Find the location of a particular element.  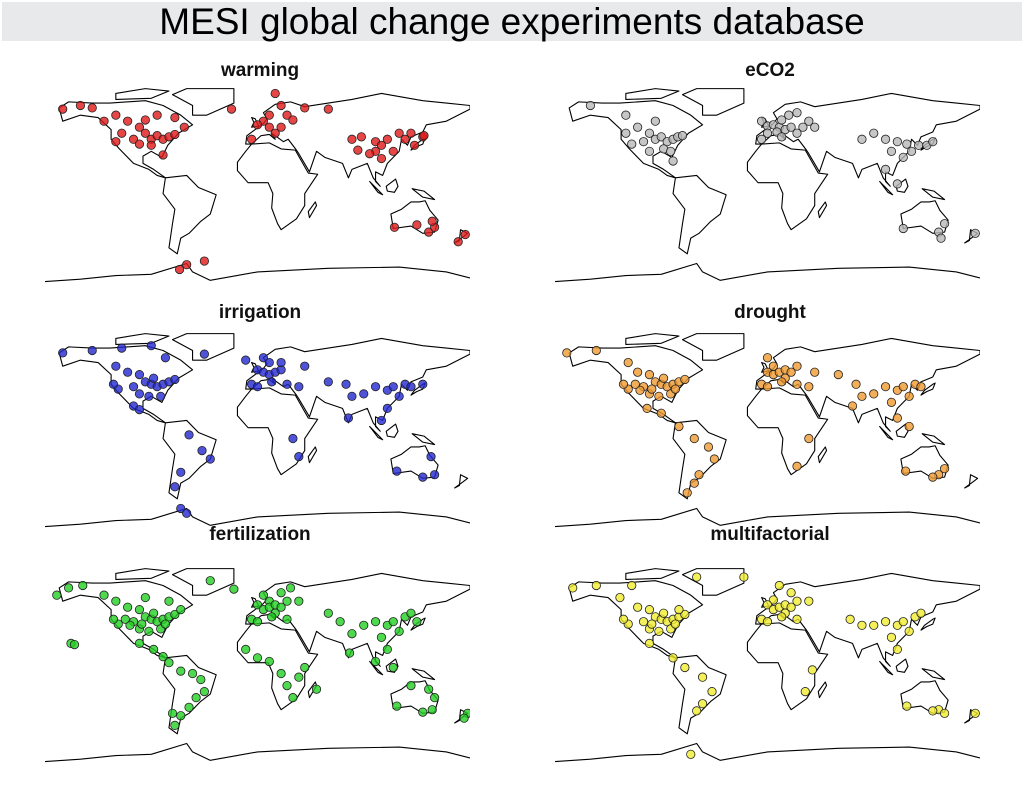

landmass-sumatra is located at coordinates (376, 188).